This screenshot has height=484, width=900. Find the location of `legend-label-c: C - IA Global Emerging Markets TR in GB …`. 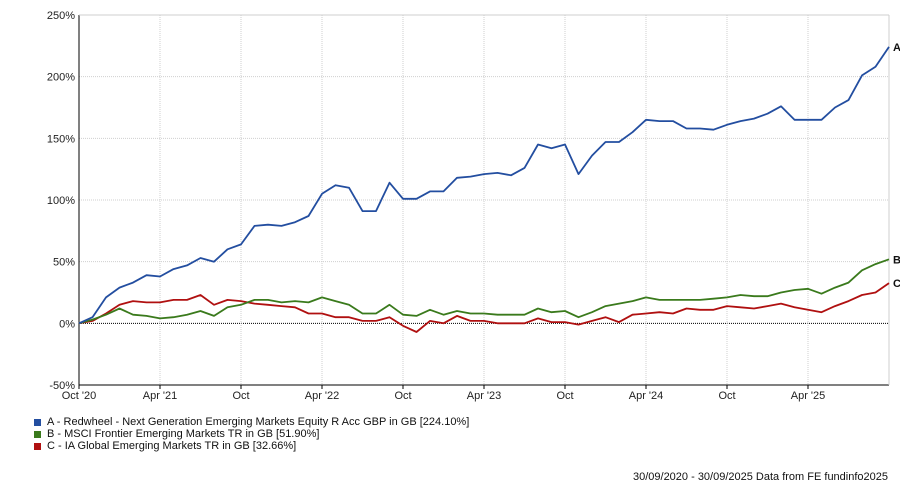

legend-label-c: C - IA Global Emerging Markets TR in GB … is located at coordinates (172, 446).